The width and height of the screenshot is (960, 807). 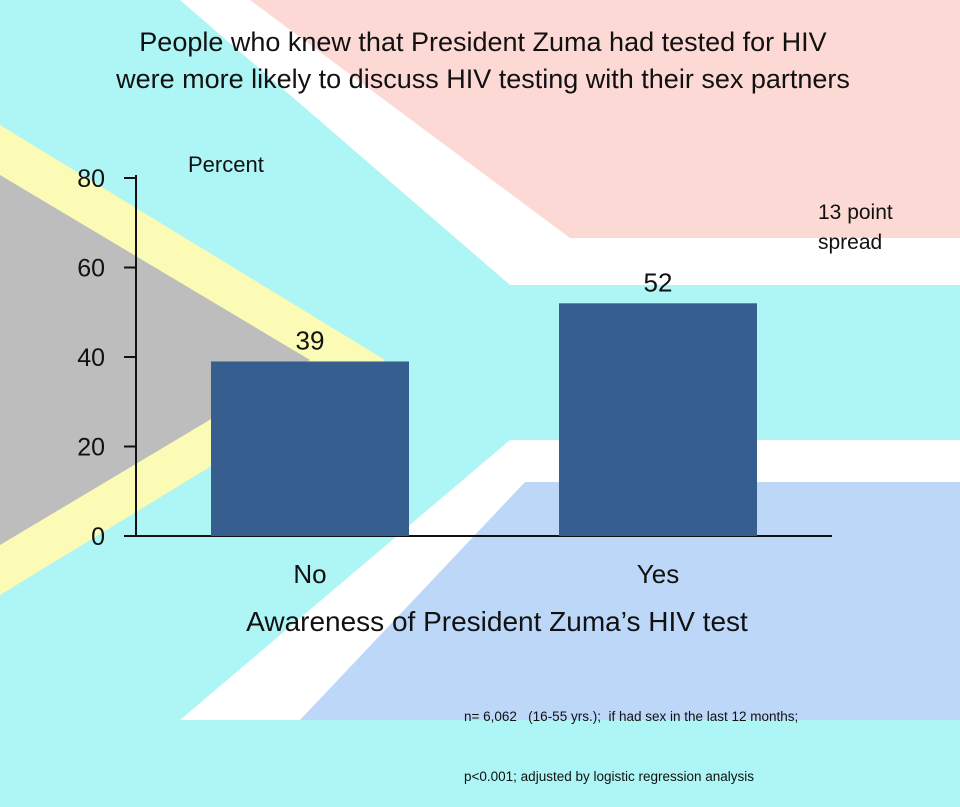 I want to click on y-tick-label-20: 20, so click(x=91, y=448).